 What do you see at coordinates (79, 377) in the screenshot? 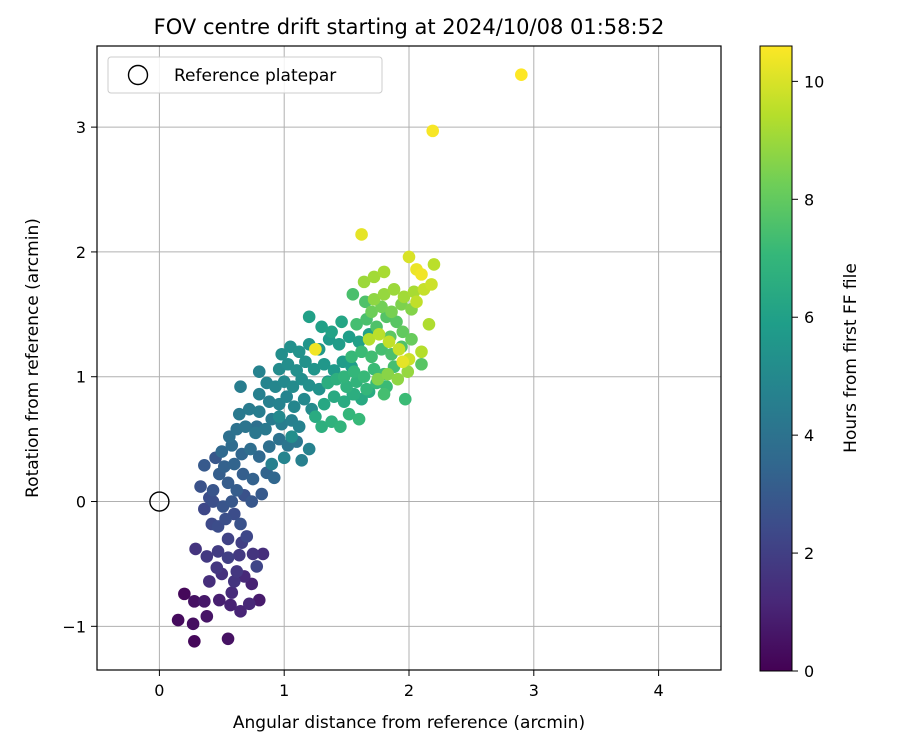
I see `y-axis-ticks: −1 0 1 2 3` at bounding box center [79, 377].